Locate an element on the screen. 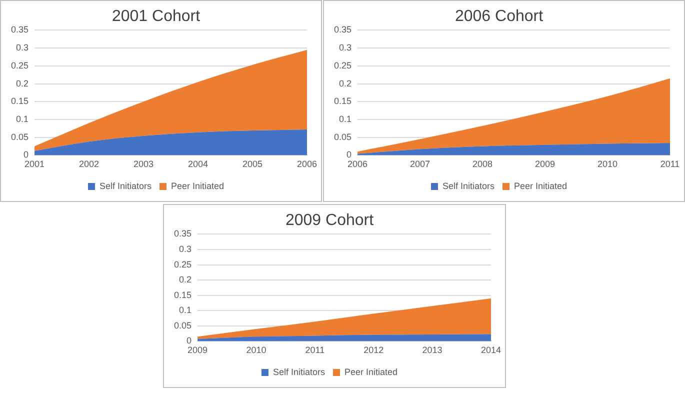 The height and width of the screenshot is (407, 685). chart-title: 2009 Cohort is located at coordinates (329, 221).